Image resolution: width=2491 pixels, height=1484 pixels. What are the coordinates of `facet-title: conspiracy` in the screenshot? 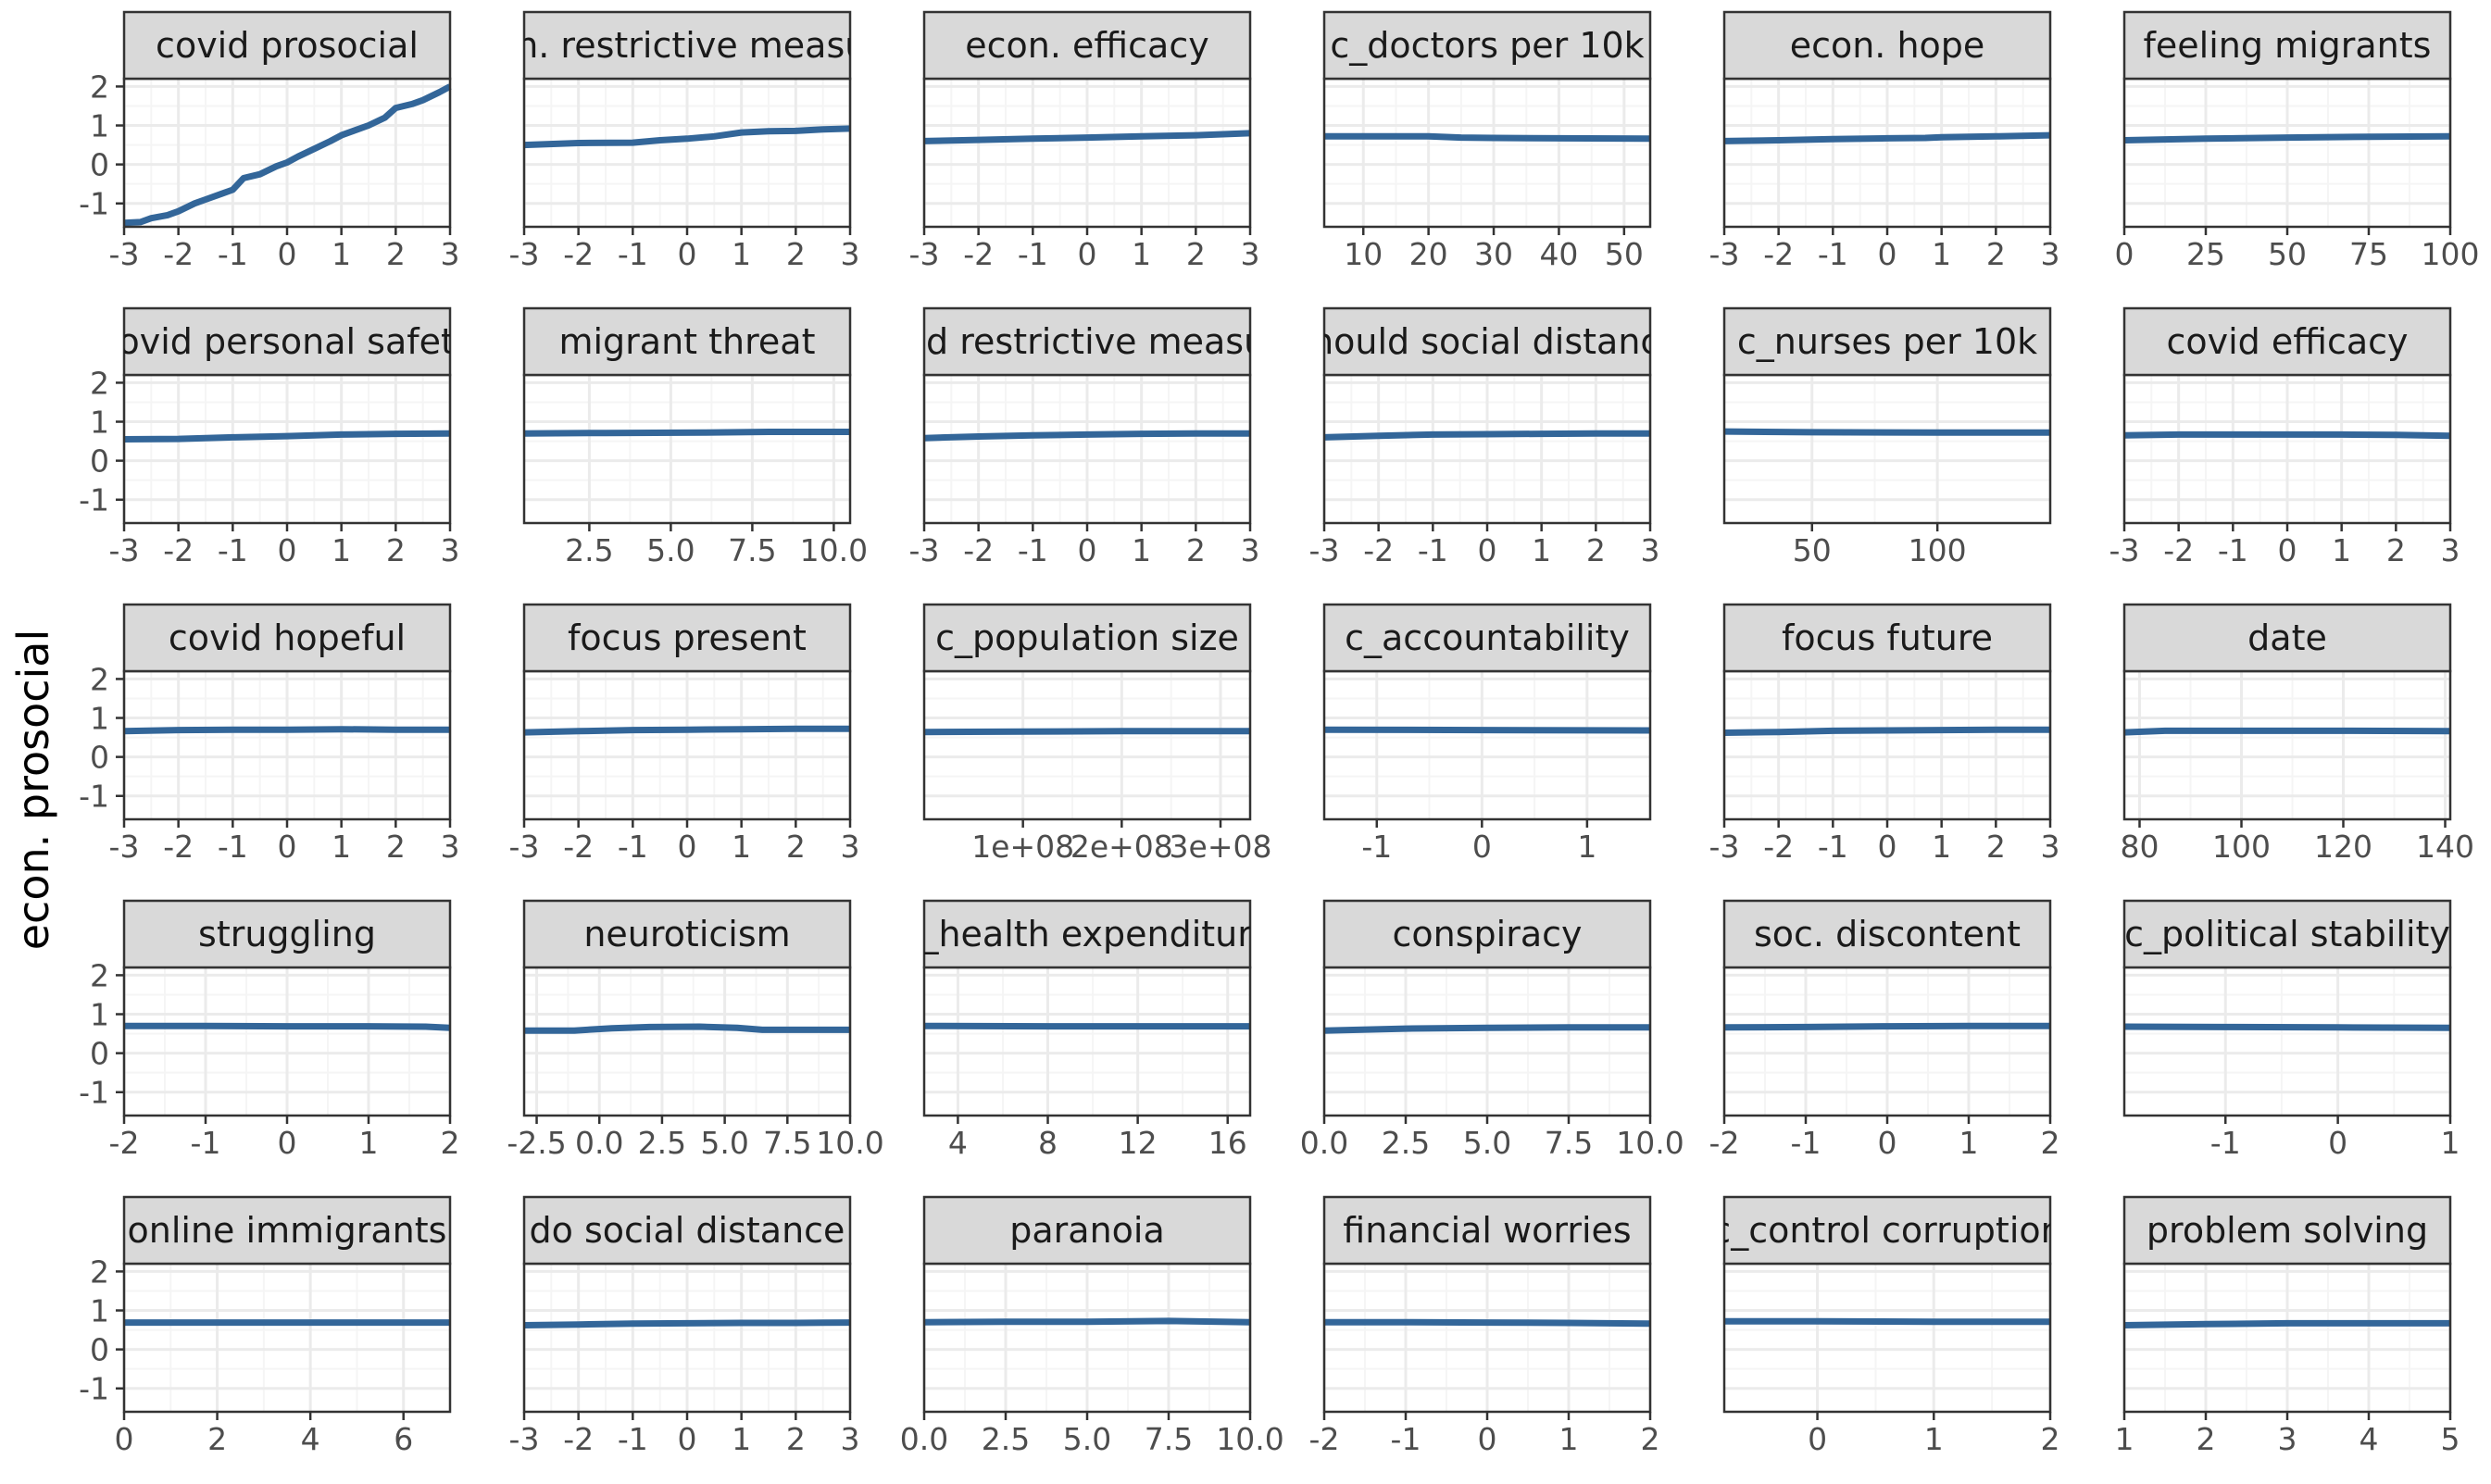 It's located at (1488, 934).